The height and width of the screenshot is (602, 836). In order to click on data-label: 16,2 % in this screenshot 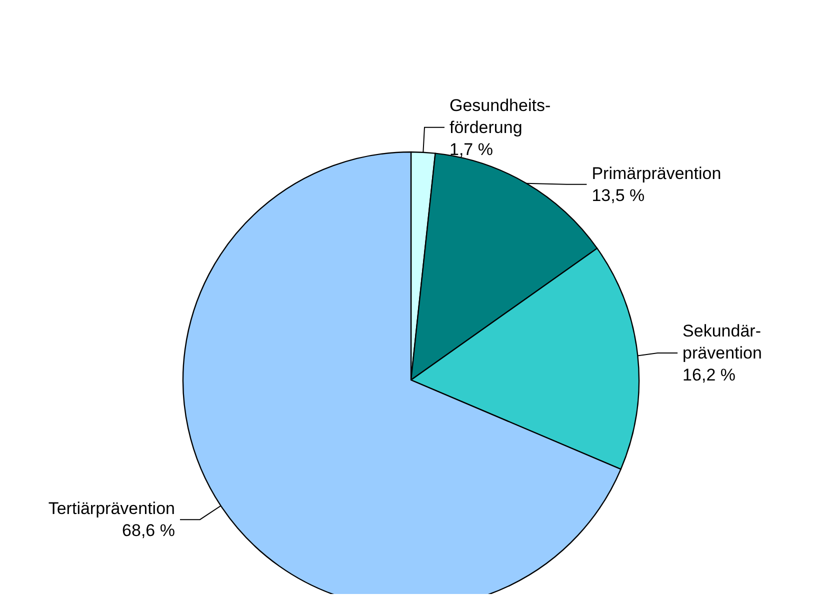, I will do `click(709, 375)`.